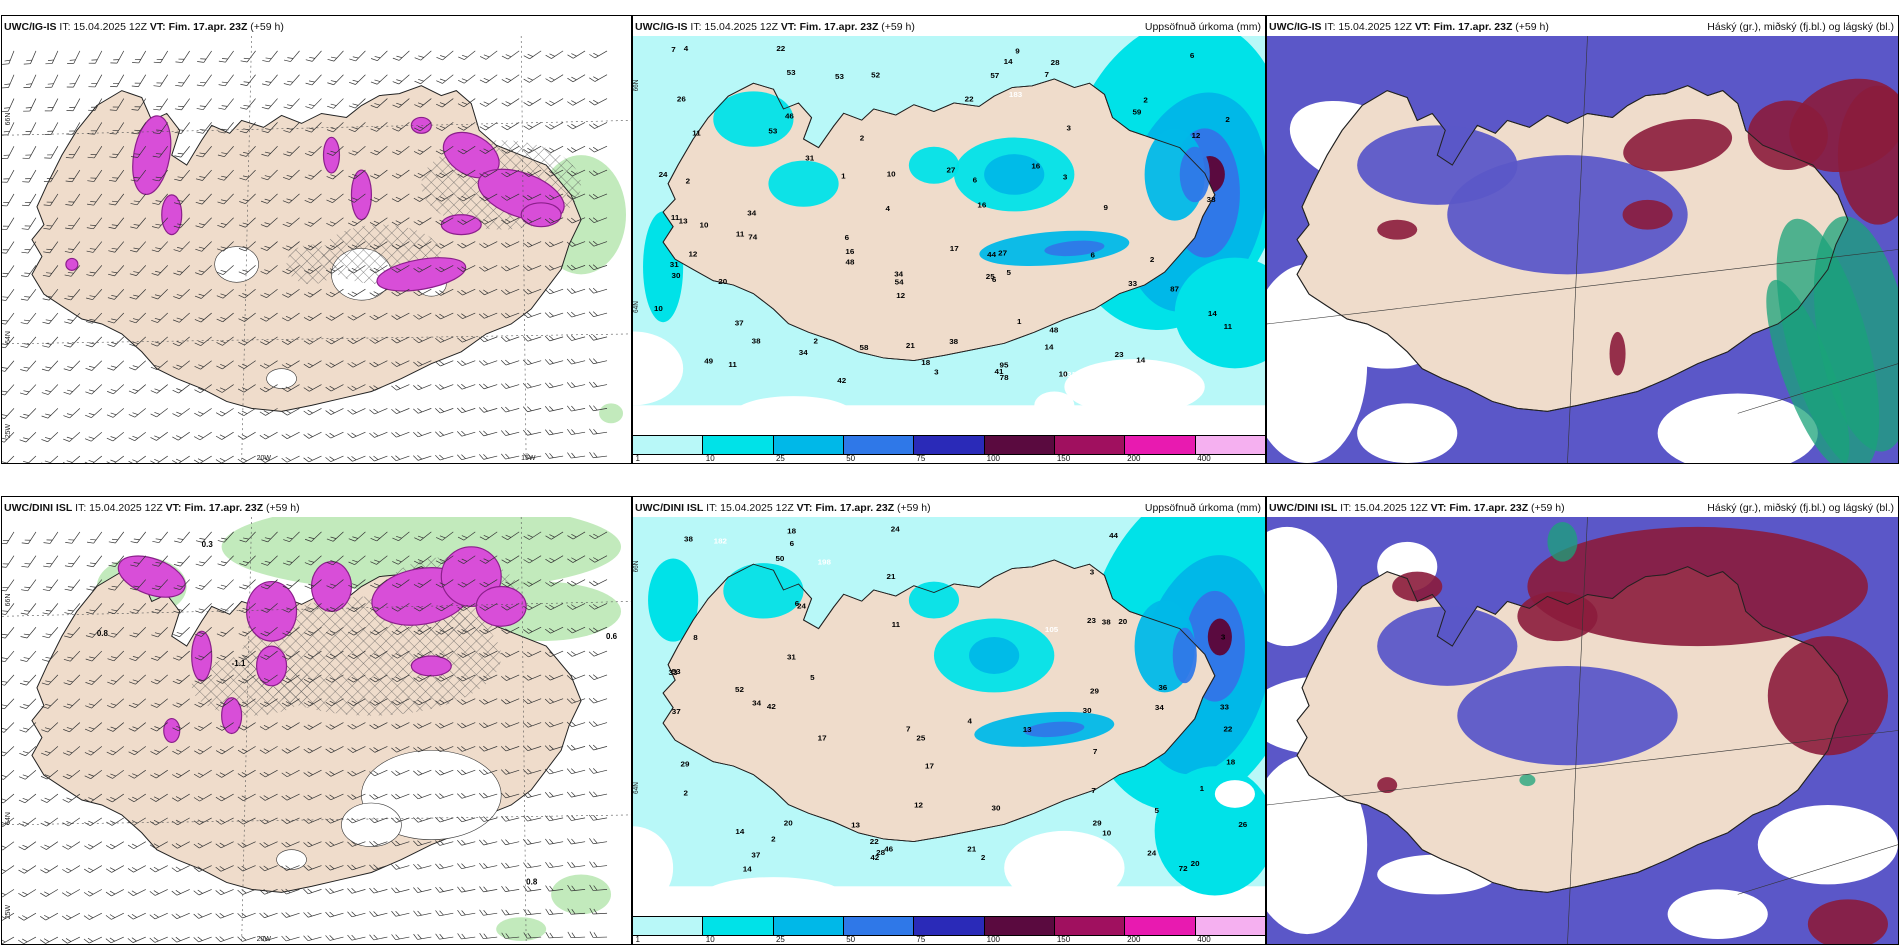 Image resolution: width=1900 pixels, height=950 pixels. I want to click on precip-value: 44, so click(992, 254).